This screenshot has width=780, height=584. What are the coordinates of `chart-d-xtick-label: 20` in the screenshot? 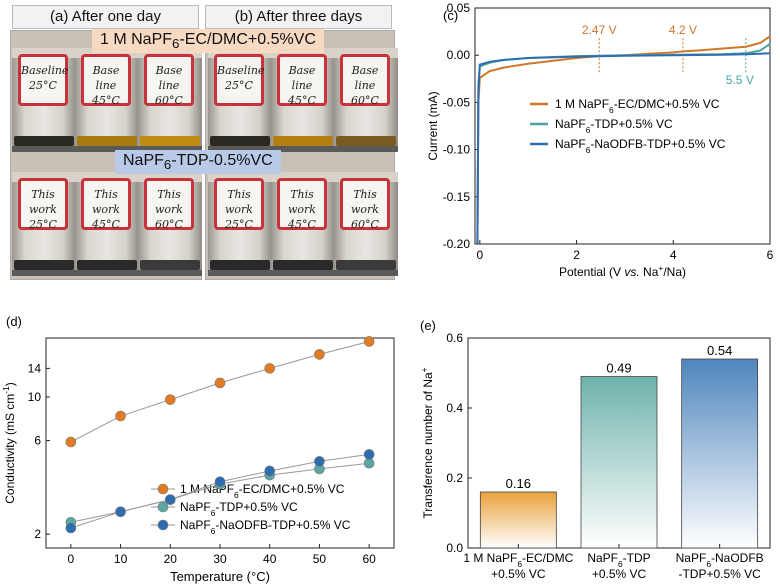 It's located at (171, 559).